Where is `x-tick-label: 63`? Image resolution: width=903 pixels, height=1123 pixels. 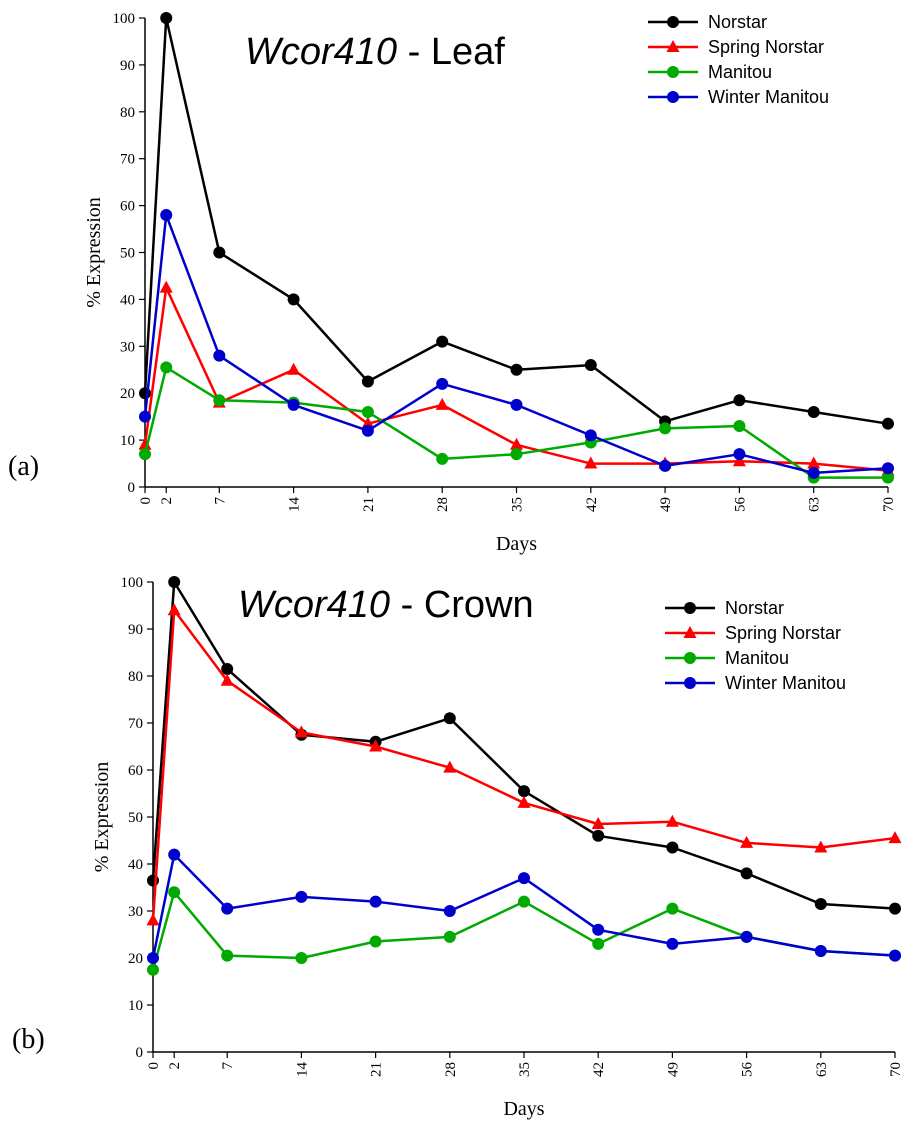
x-tick-label: 63 is located at coordinates (815, 504).